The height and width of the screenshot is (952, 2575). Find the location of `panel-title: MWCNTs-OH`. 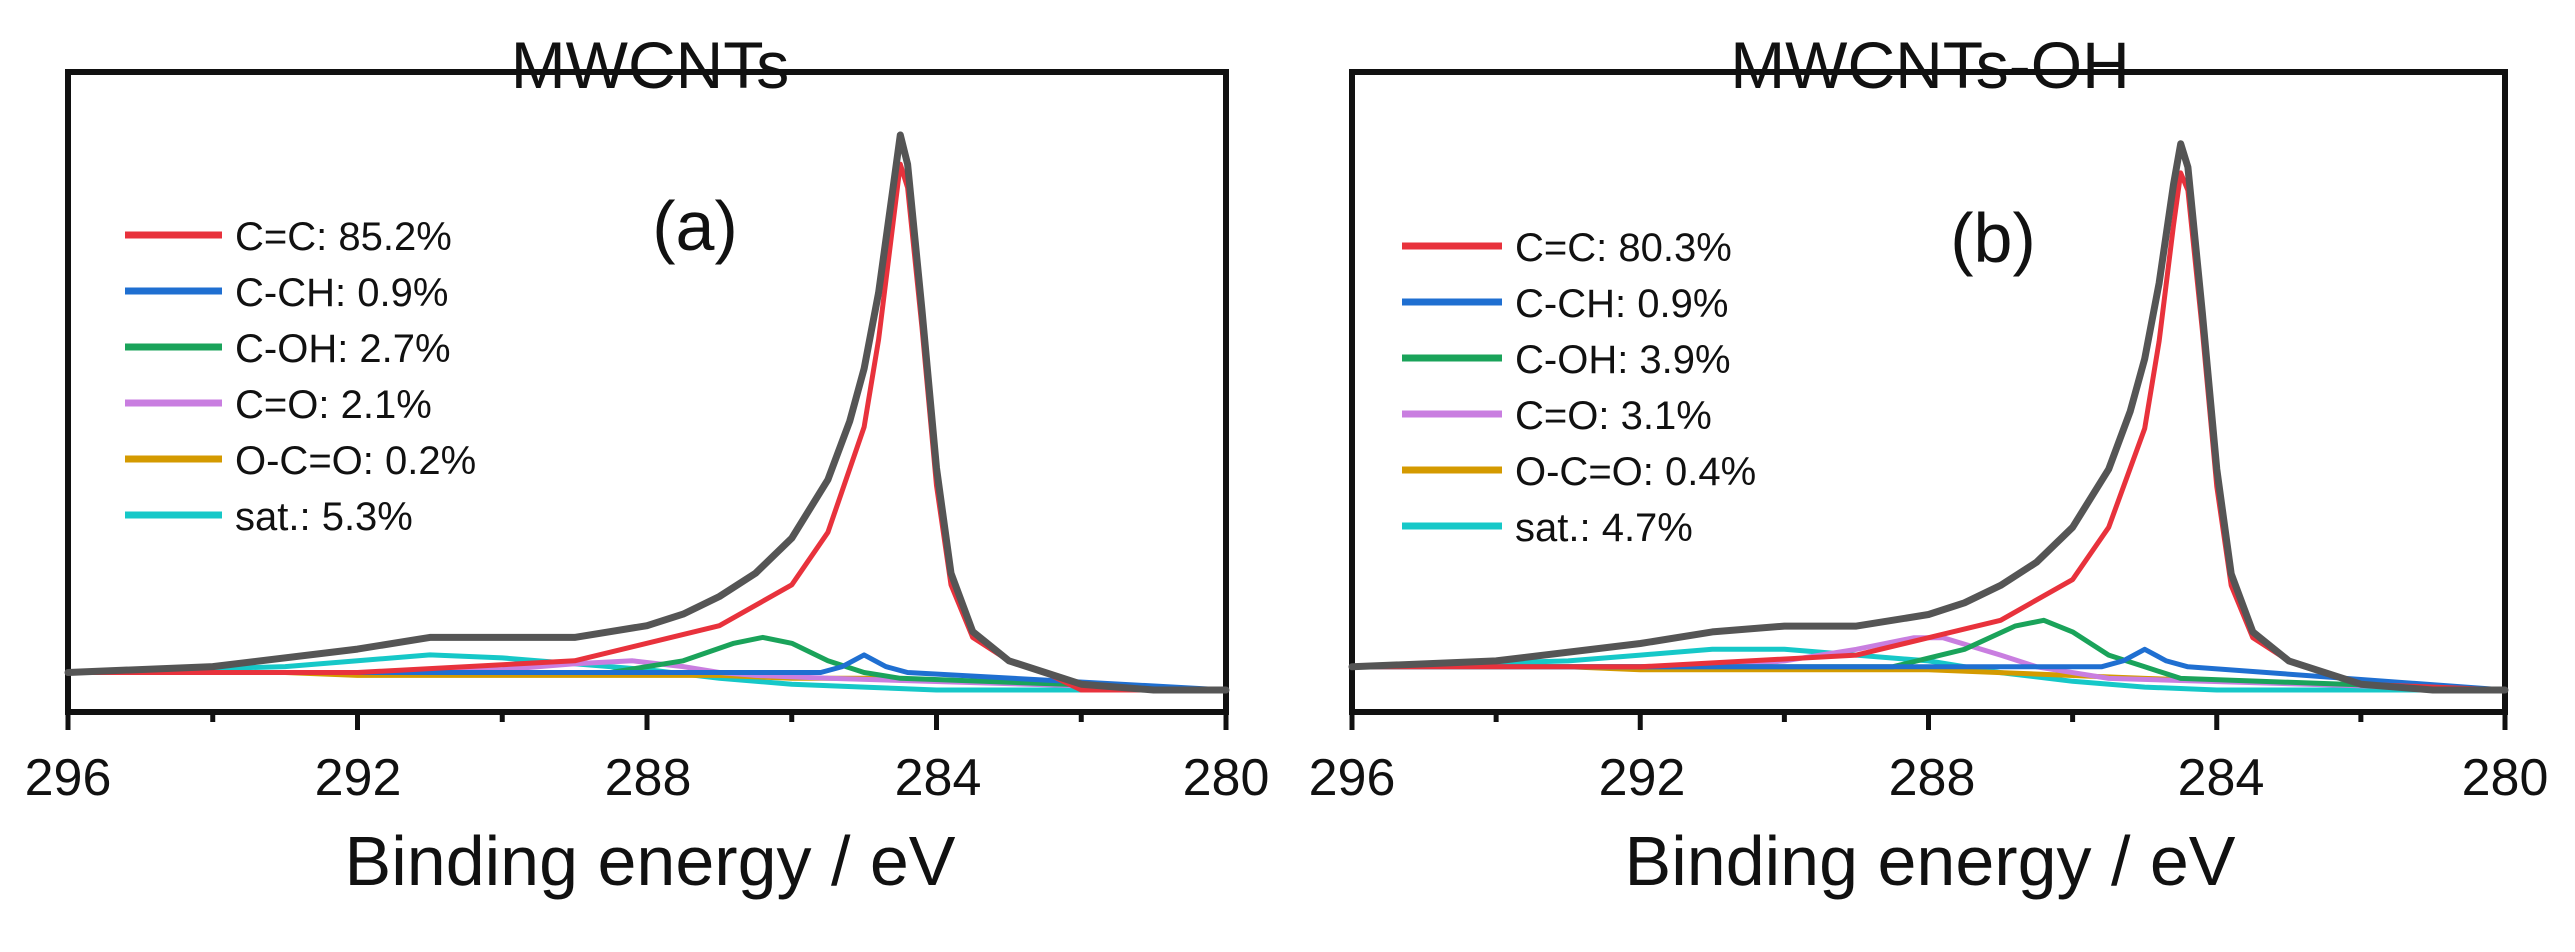

panel-title: MWCNTs-OH is located at coordinates (1930, 65).